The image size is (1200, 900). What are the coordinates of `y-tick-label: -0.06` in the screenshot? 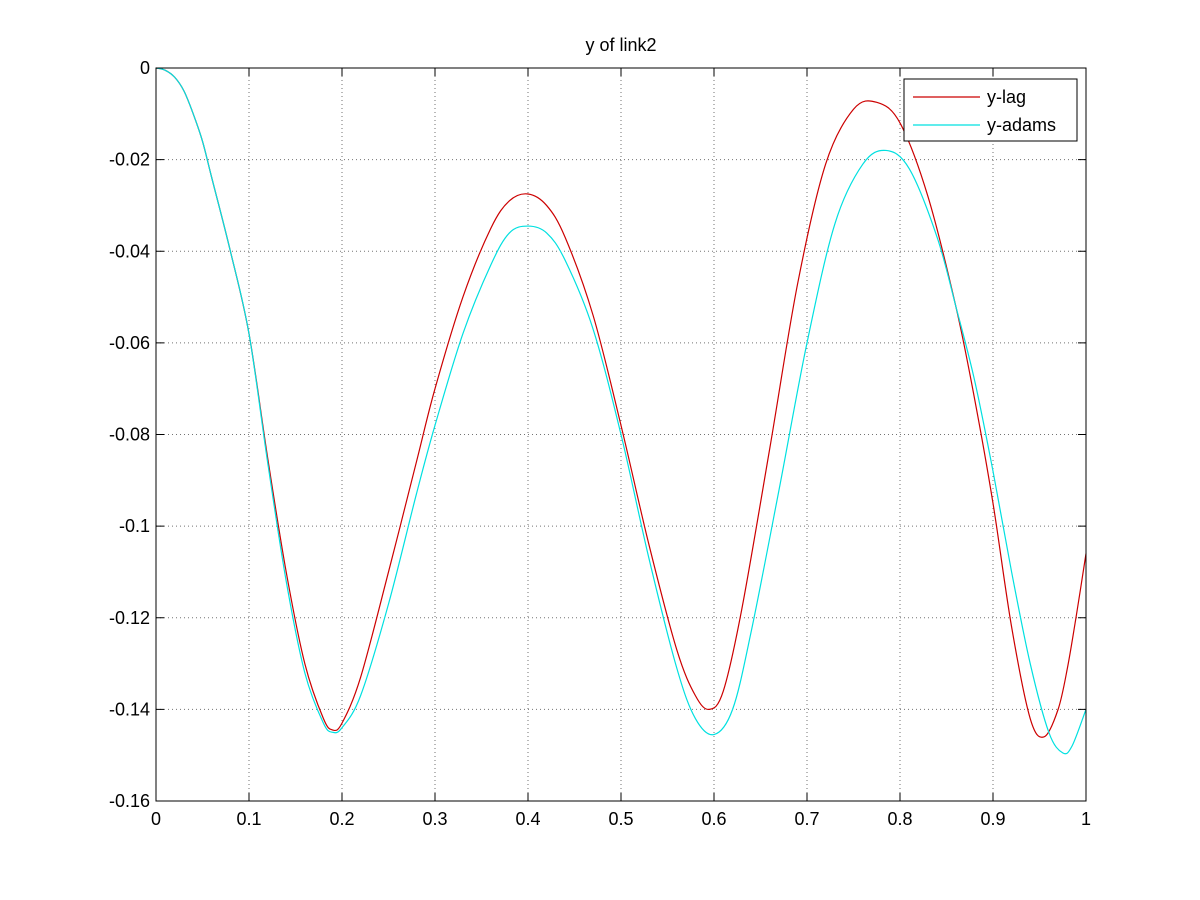 It's located at (129, 343).